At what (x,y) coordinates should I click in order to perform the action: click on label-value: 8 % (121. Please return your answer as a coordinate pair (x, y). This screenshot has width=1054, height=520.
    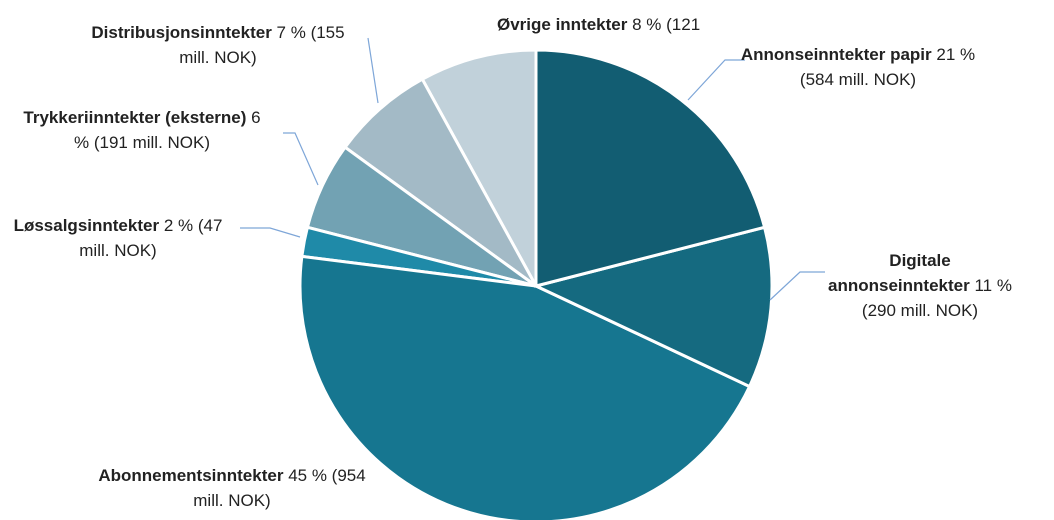
    Looking at the image, I should click on (666, 24).